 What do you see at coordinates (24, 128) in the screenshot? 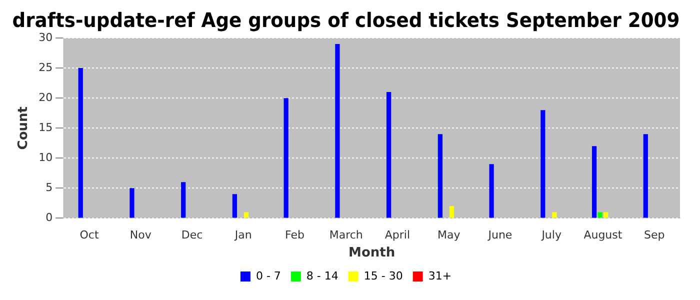
I see `y-axis-title: Count` at bounding box center [24, 128].